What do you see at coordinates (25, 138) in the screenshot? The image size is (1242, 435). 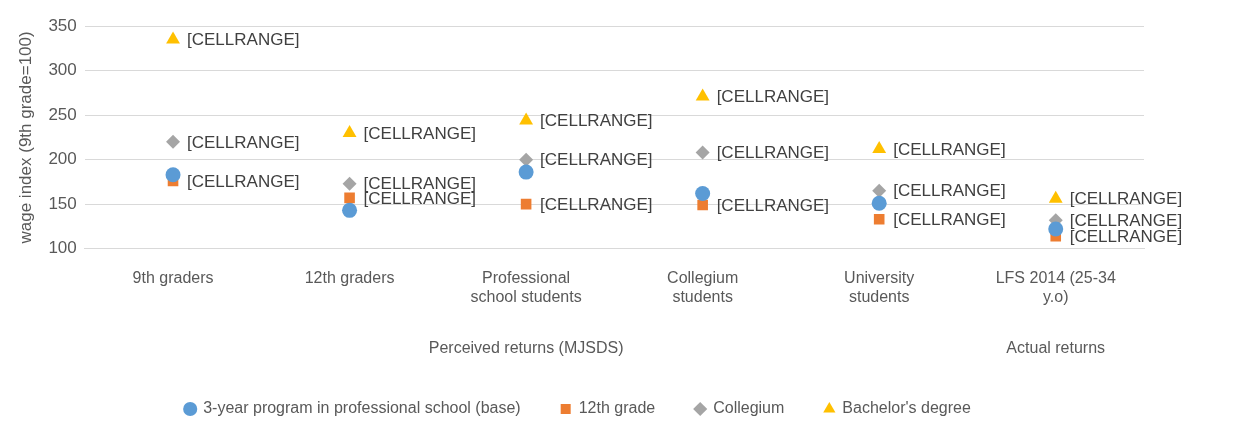 I see `y-axis-title: wage index (9th grade=100)` at bounding box center [25, 138].